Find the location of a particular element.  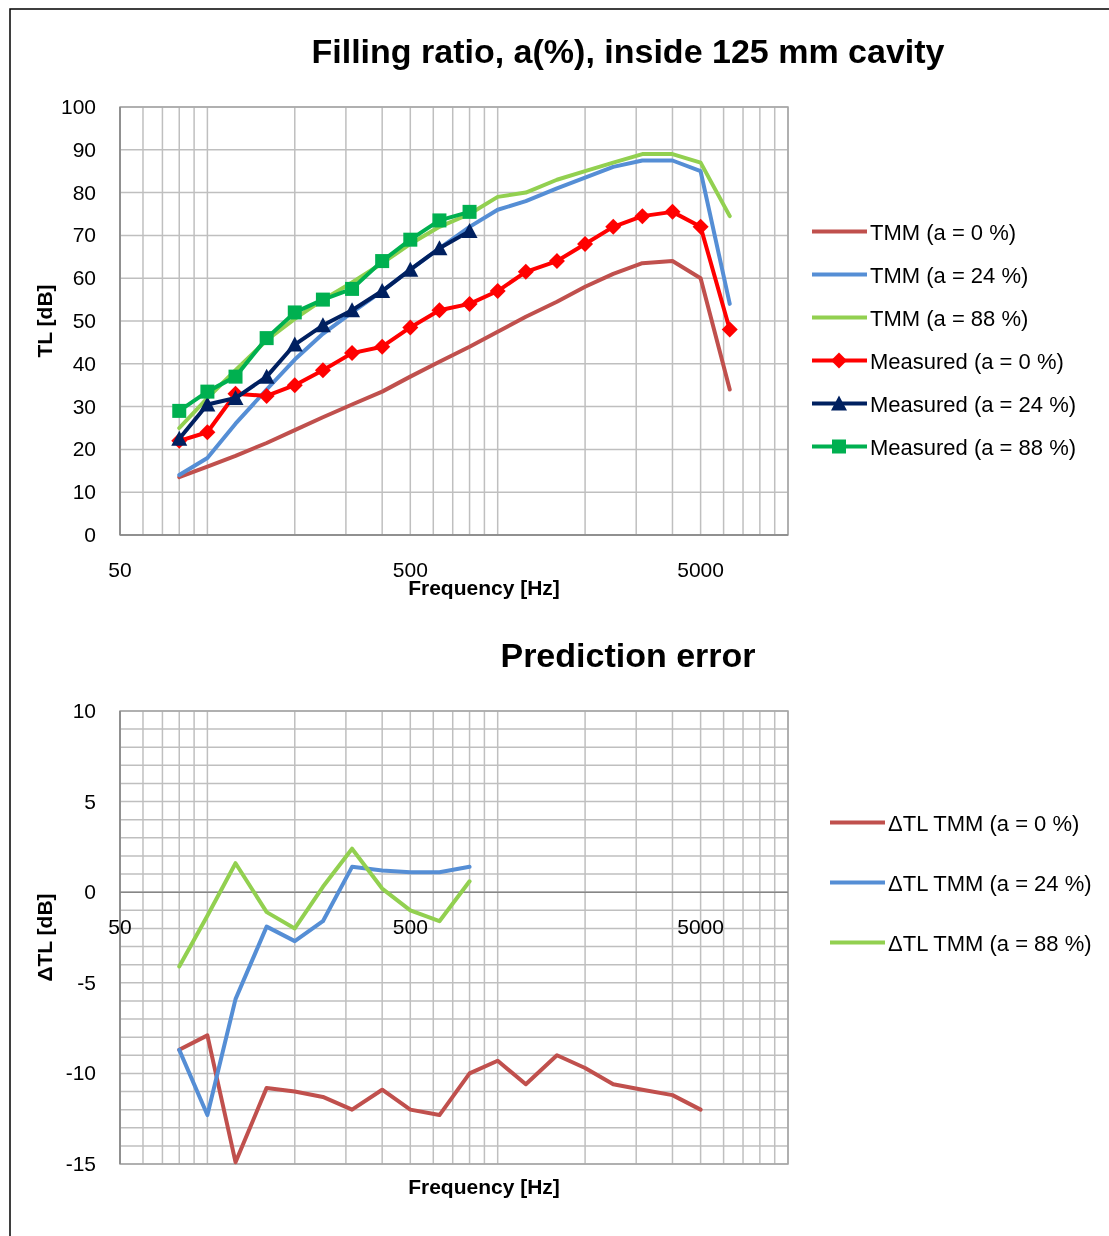

y-tick-label: -5 is located at coordinates (86, 982).